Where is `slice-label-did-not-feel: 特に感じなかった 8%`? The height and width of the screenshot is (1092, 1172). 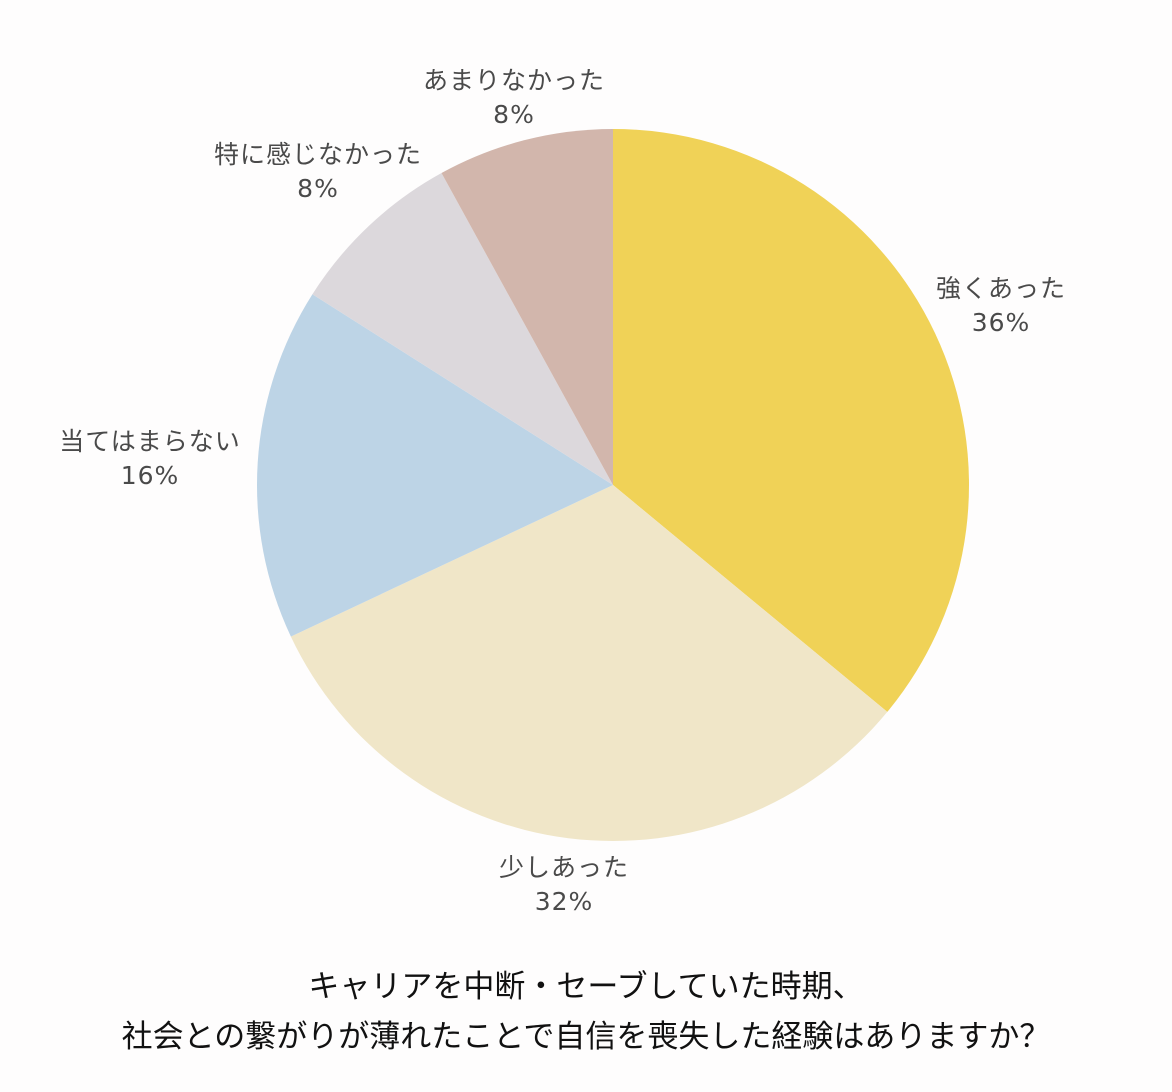 slice-label-did-not-feel: 特に感じなかった 8% is located at coordinates (318, 171).